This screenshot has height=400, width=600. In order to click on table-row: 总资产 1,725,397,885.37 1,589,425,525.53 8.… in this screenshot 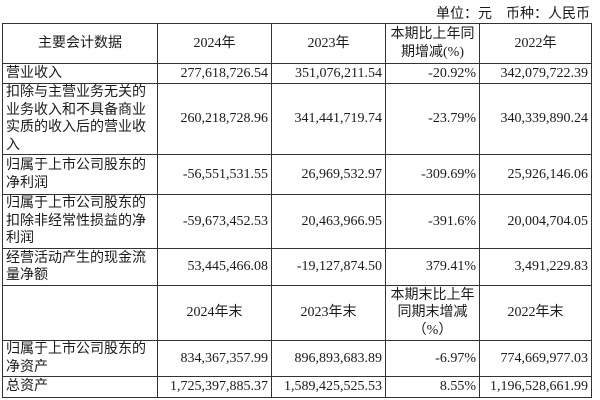, I will do `click(297, 387)`.